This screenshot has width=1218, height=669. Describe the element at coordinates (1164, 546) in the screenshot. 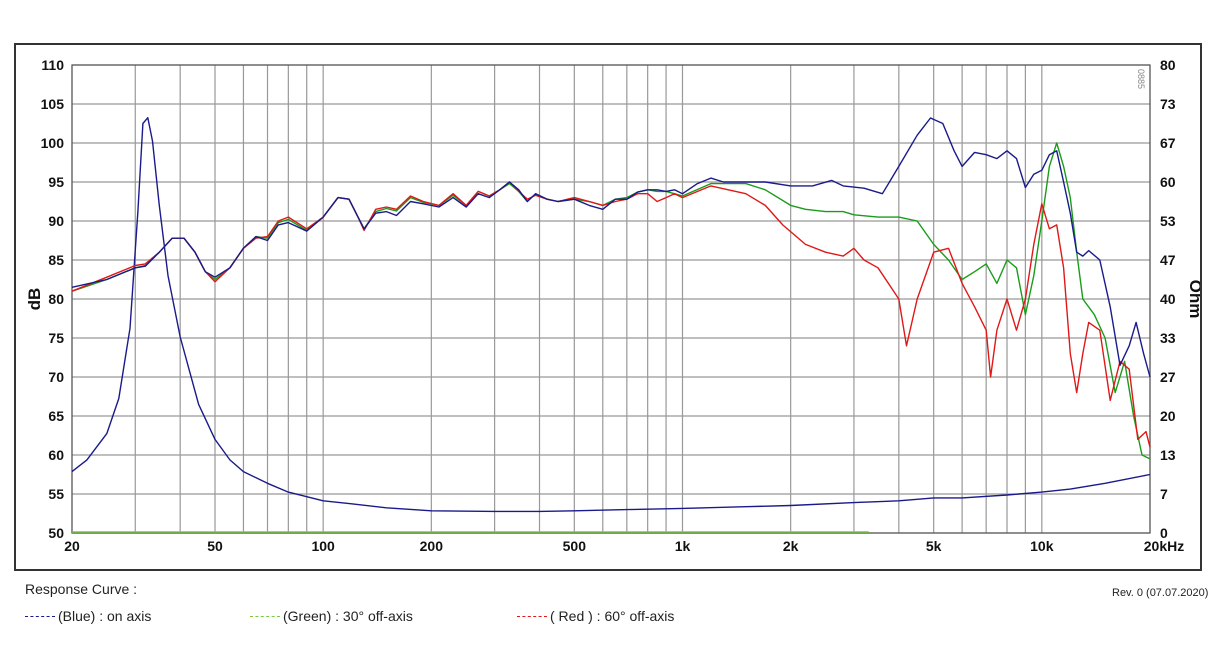

I see `x-tick-label: 20kHz` at that location.